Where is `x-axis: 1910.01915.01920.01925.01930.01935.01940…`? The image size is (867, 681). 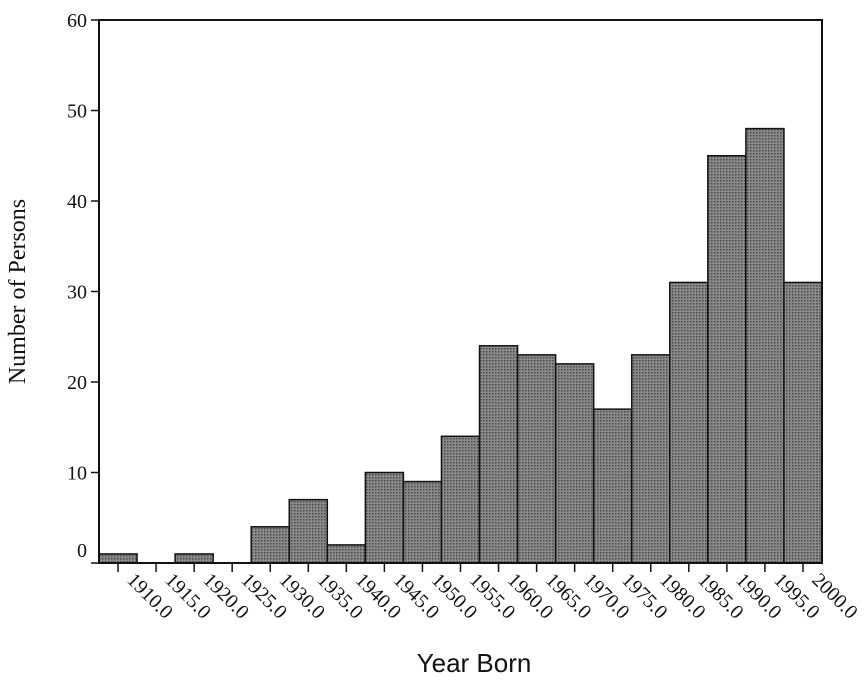
x-axis: 1910.01915.01920.01925.01930.01935.01940… is located at coordinates (489, 593).